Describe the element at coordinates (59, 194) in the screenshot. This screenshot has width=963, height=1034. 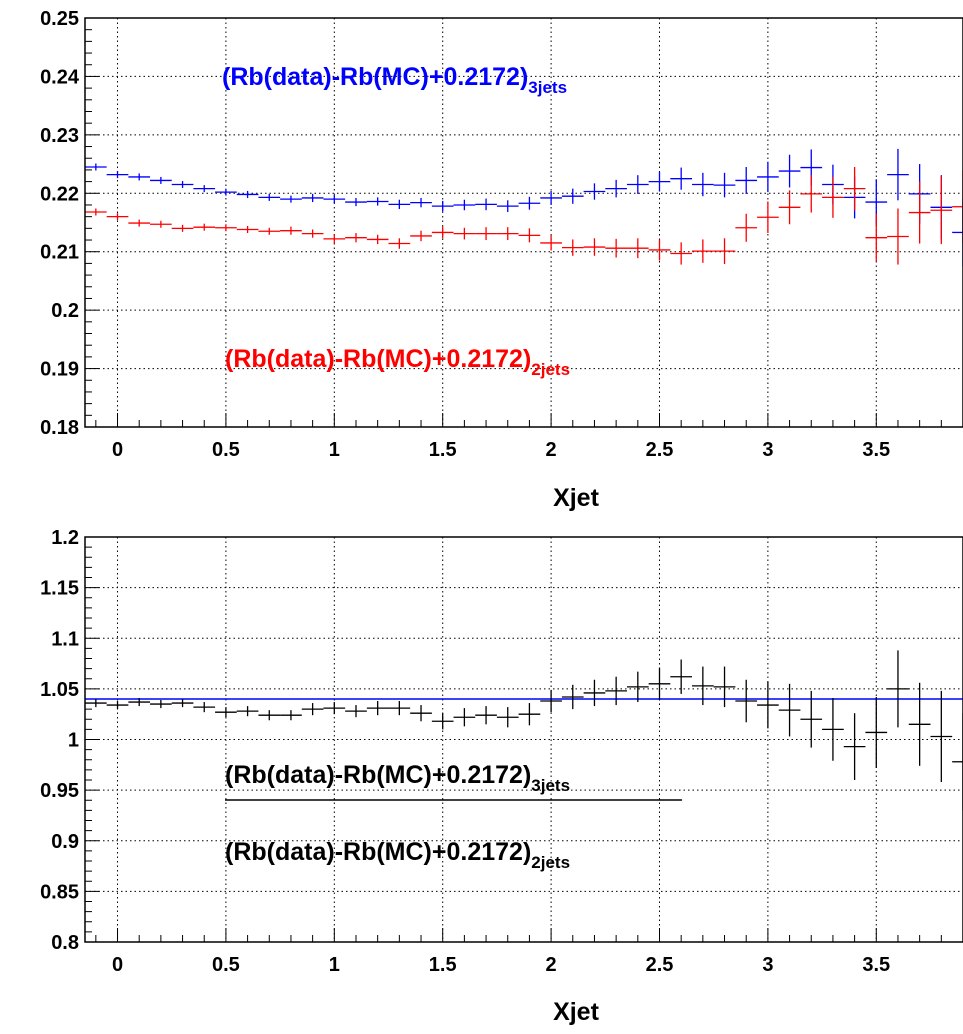
I see `y-tick-label: 0.22` at that location.